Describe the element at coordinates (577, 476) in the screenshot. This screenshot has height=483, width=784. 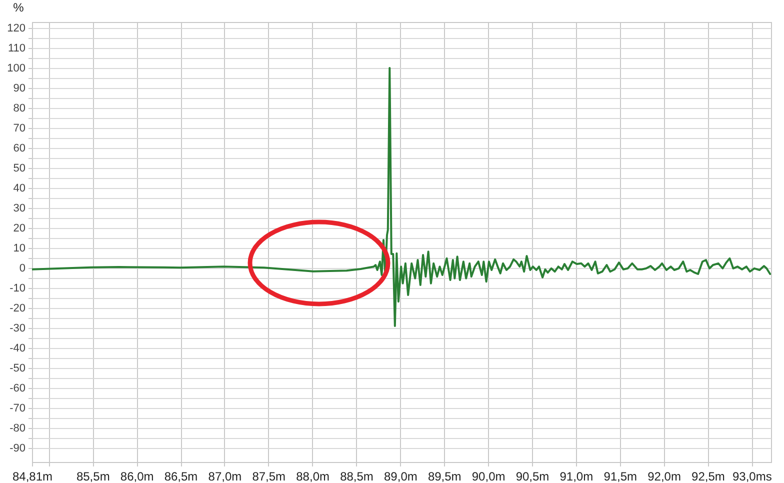
I see `x-tick-label: 91,0m` at that location.